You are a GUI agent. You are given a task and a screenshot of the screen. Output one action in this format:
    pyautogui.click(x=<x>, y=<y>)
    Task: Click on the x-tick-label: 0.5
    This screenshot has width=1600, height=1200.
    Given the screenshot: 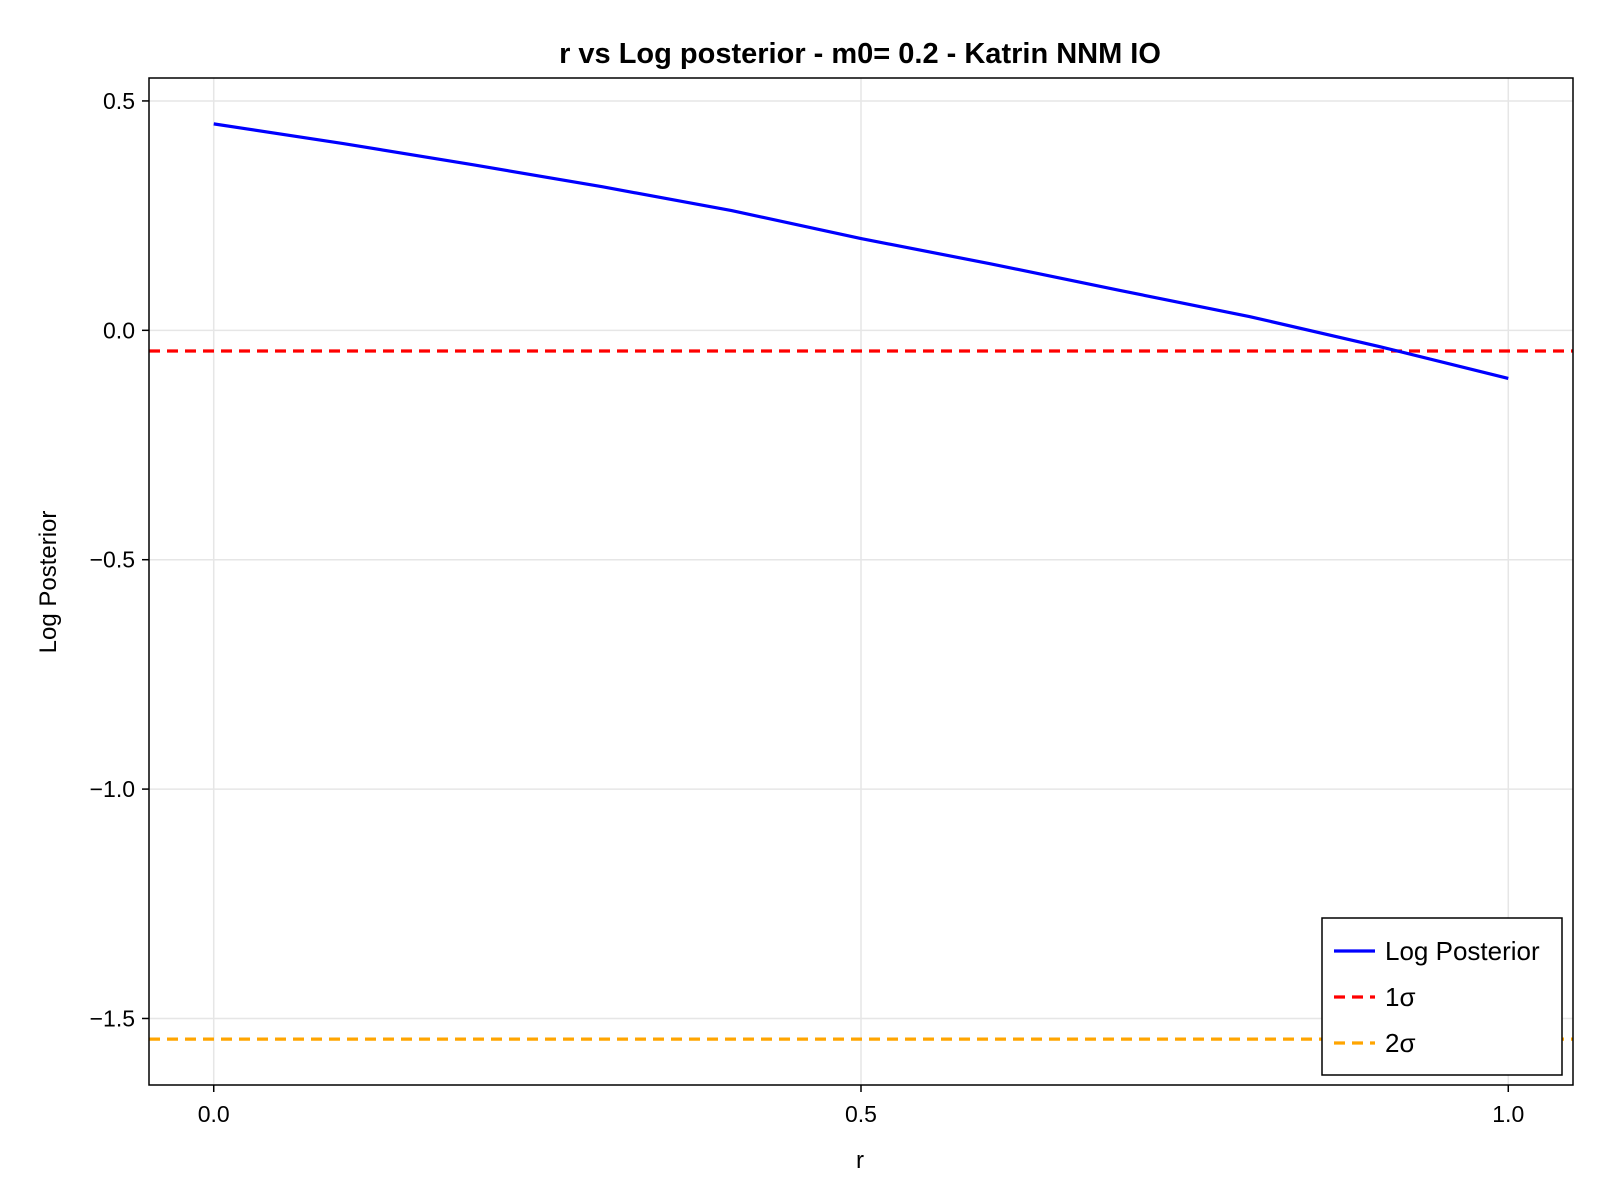 What is the action you would take?
    pyautogui.click(x=861, y=1114)
    